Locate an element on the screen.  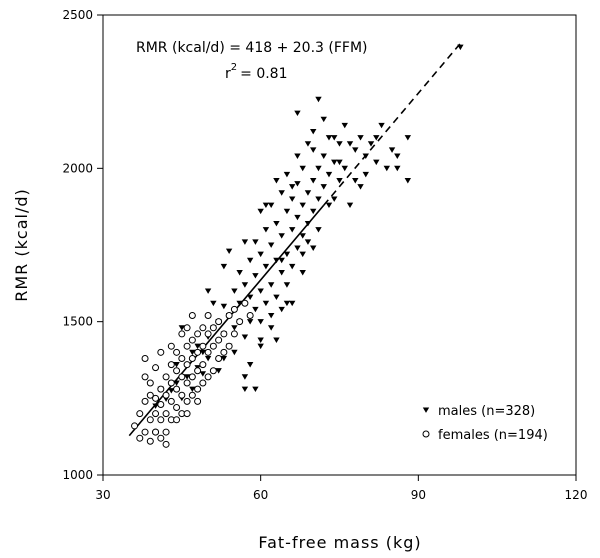
r-squared-annotation: r2 = 0.81 is located at coordinates (256, 72).